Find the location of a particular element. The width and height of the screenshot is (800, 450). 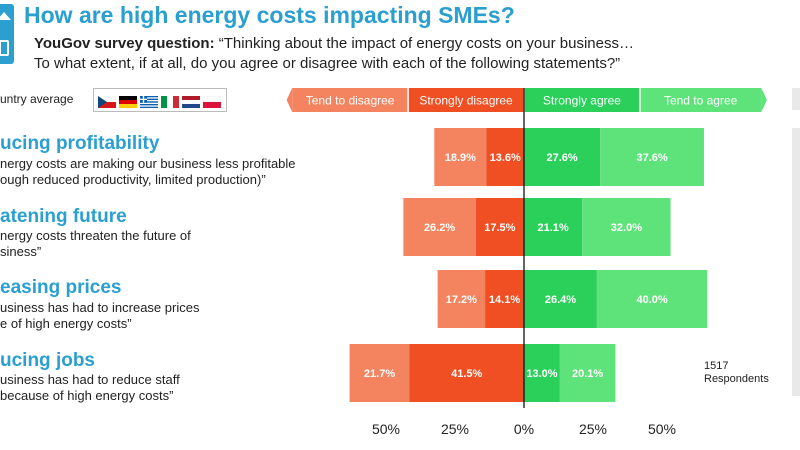

flag-gr-icon is located at coordinates (149, 101).